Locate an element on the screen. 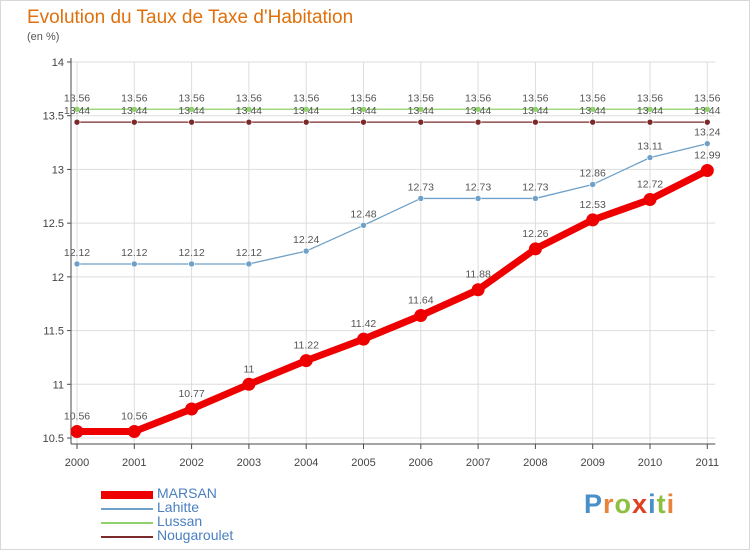 The height and width of the screenshot is (550, 750). data-label: 11.22 is located at coordinates (306, 346).